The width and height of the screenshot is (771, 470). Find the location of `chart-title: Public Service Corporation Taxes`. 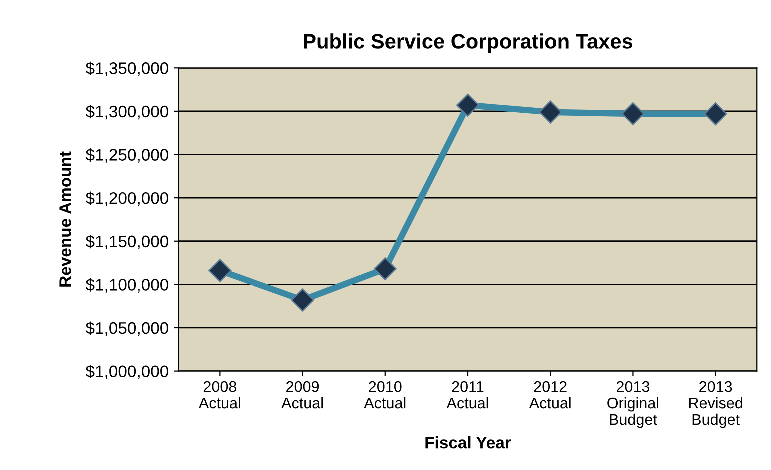

chart-title: Public Service Corporation Taxes is located at coordinates (468, 44).